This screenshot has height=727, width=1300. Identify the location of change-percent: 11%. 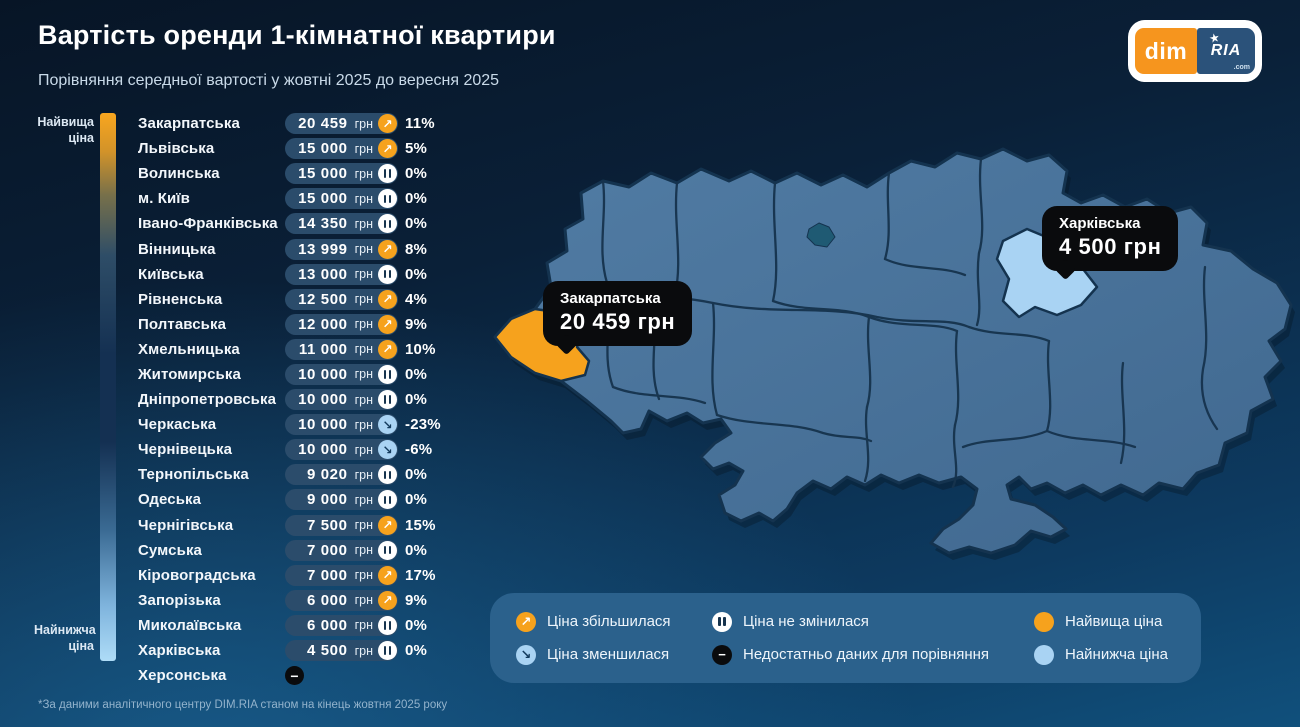
(420, 124).